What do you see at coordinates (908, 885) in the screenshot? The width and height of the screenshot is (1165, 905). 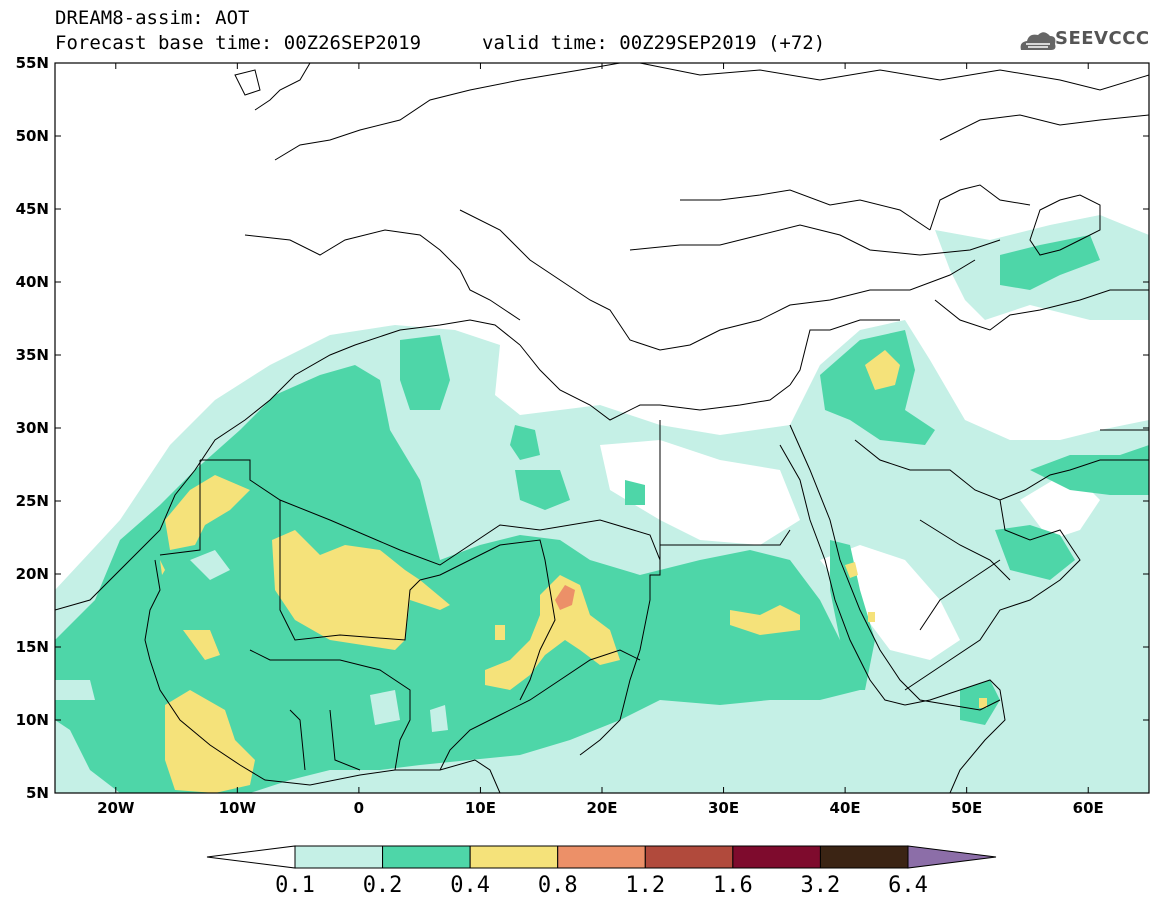 I see `colorbar-level-label: 6.4` at bounding box center [908, 885].